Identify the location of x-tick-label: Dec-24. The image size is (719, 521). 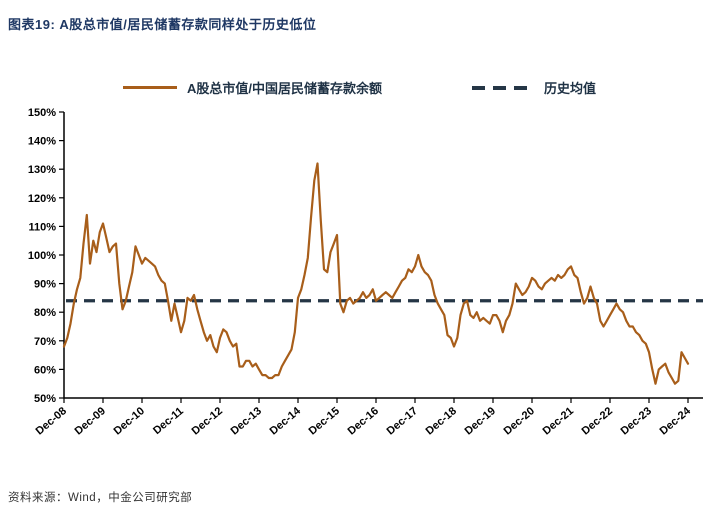
(676, 421).